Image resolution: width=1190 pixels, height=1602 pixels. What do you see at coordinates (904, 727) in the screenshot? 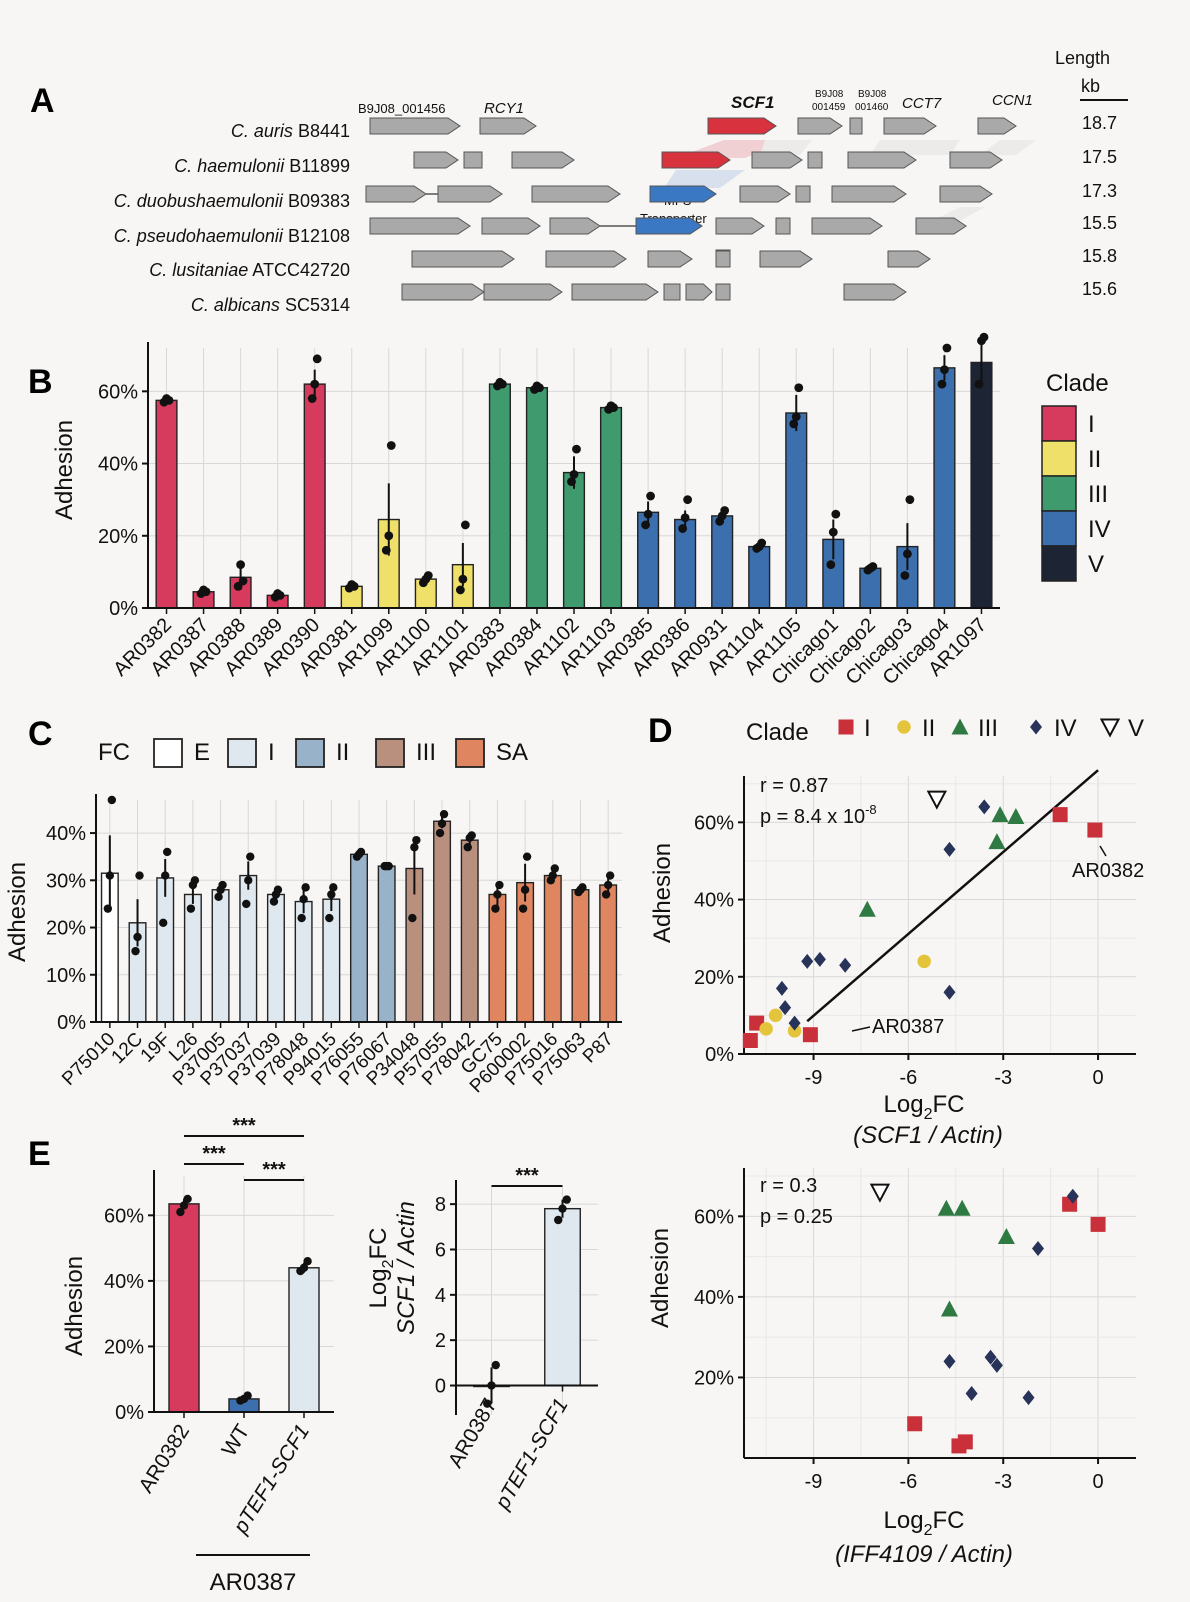
I see `point-clade-ii` at bounding box center [904, 727].